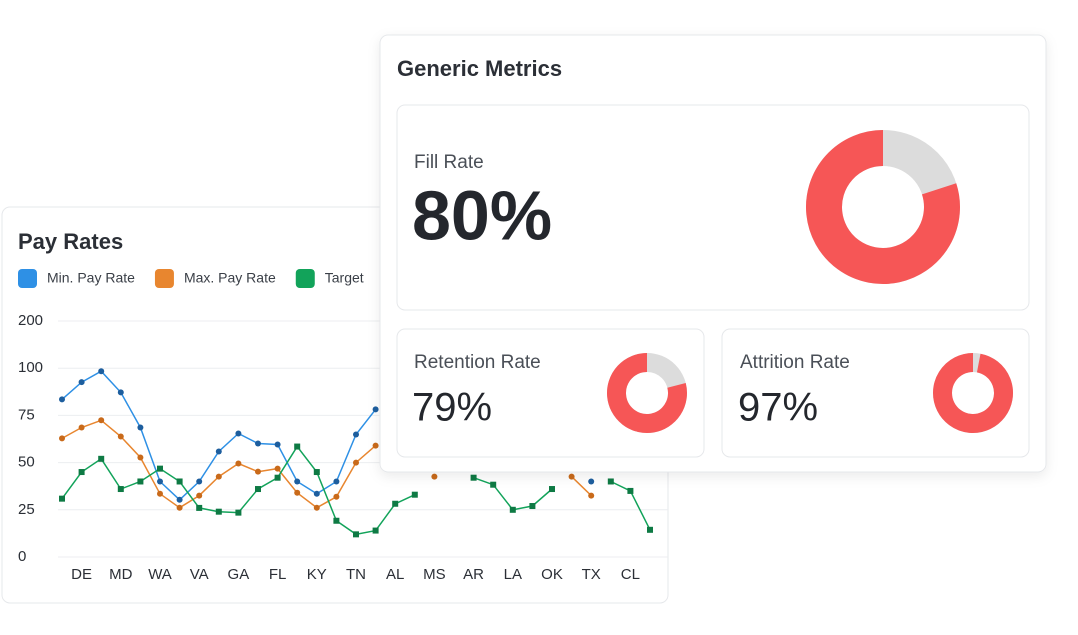 This screenshot has width=1078, height=635. I want to click on x-tick-label: DE, so click(81, 574).